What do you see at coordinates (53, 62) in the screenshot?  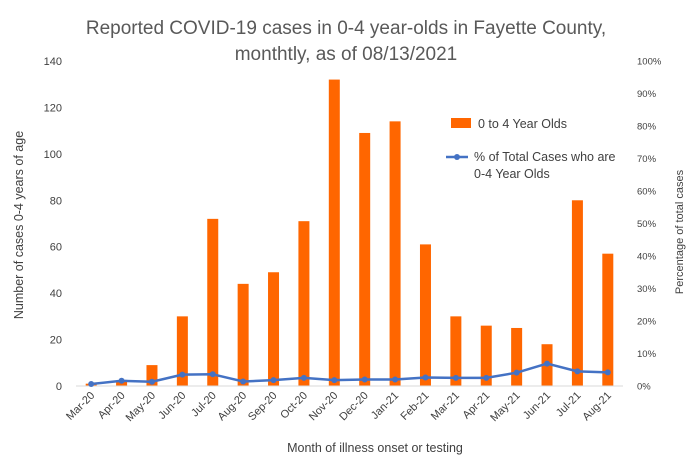 I see `y-tick-label: 140` at bounding box center [53, 62].